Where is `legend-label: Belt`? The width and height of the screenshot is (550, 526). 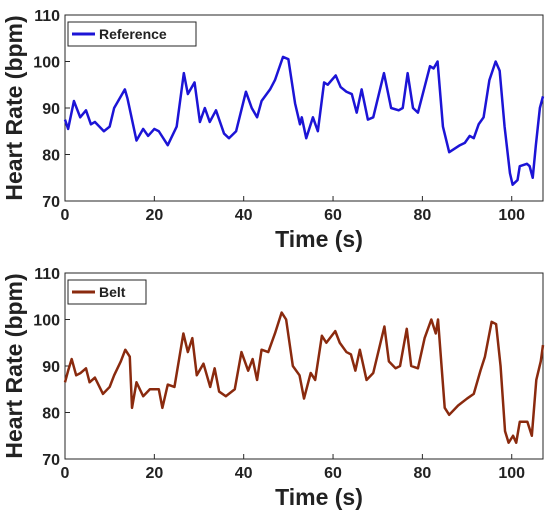
legend-label: Belt is located at coordinates (112, 292).